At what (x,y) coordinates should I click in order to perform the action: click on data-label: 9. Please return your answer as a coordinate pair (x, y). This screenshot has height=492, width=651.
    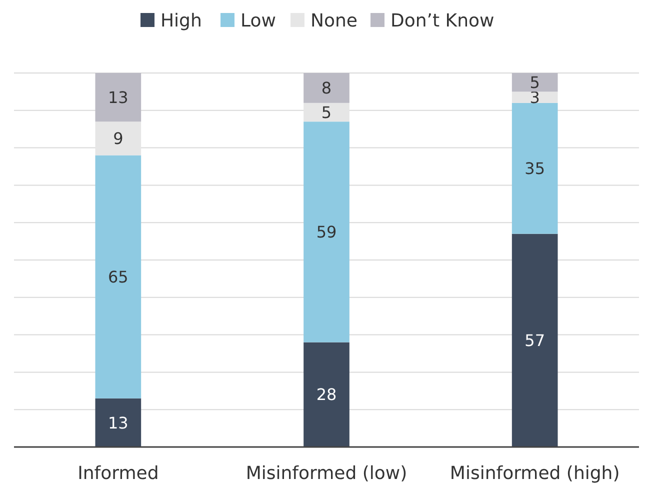
    Looking at the image, I should click on (118, 138).